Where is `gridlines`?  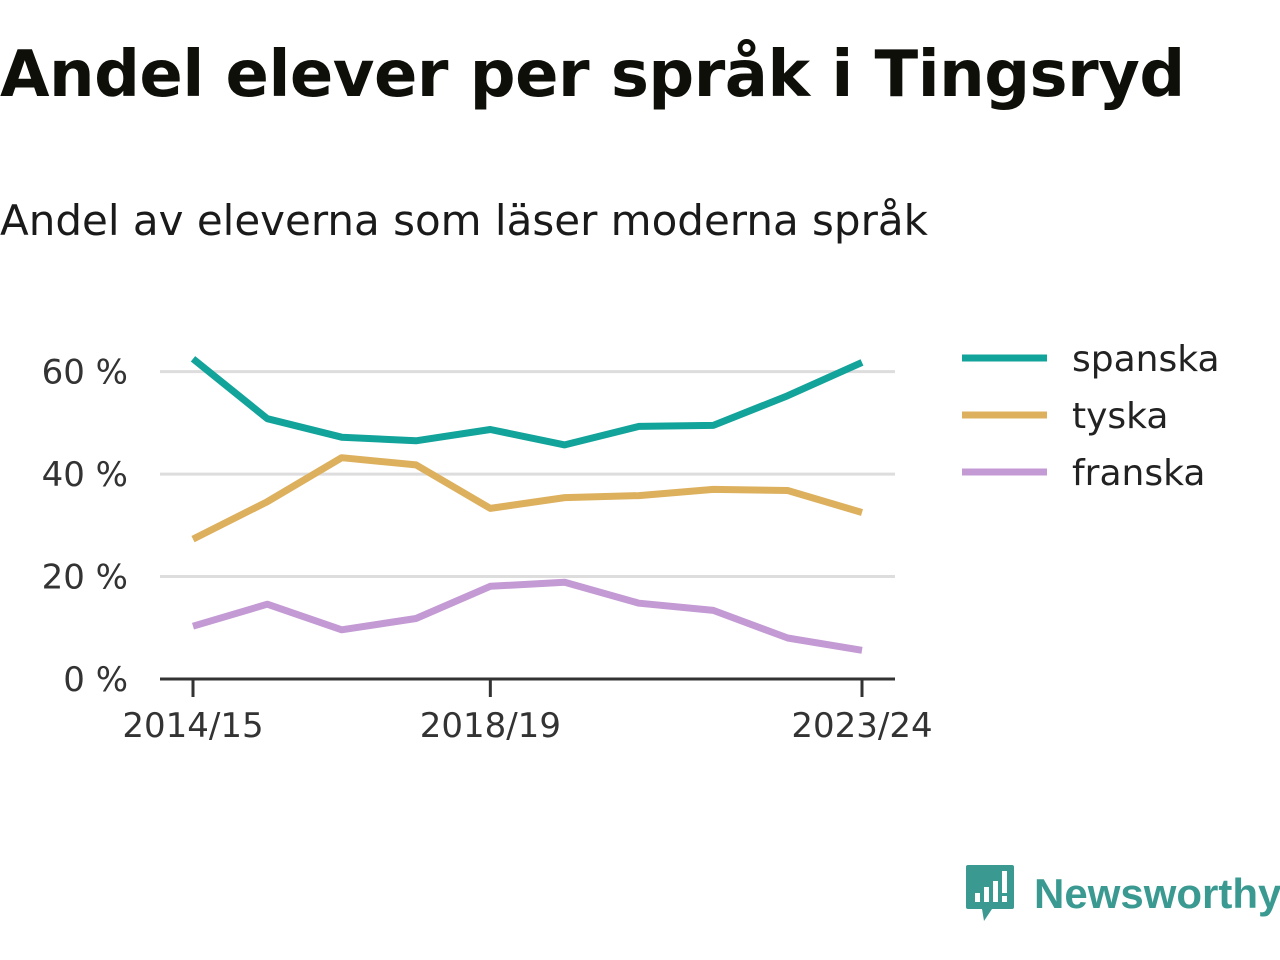 gridlines is located at coordinates (527, 474).